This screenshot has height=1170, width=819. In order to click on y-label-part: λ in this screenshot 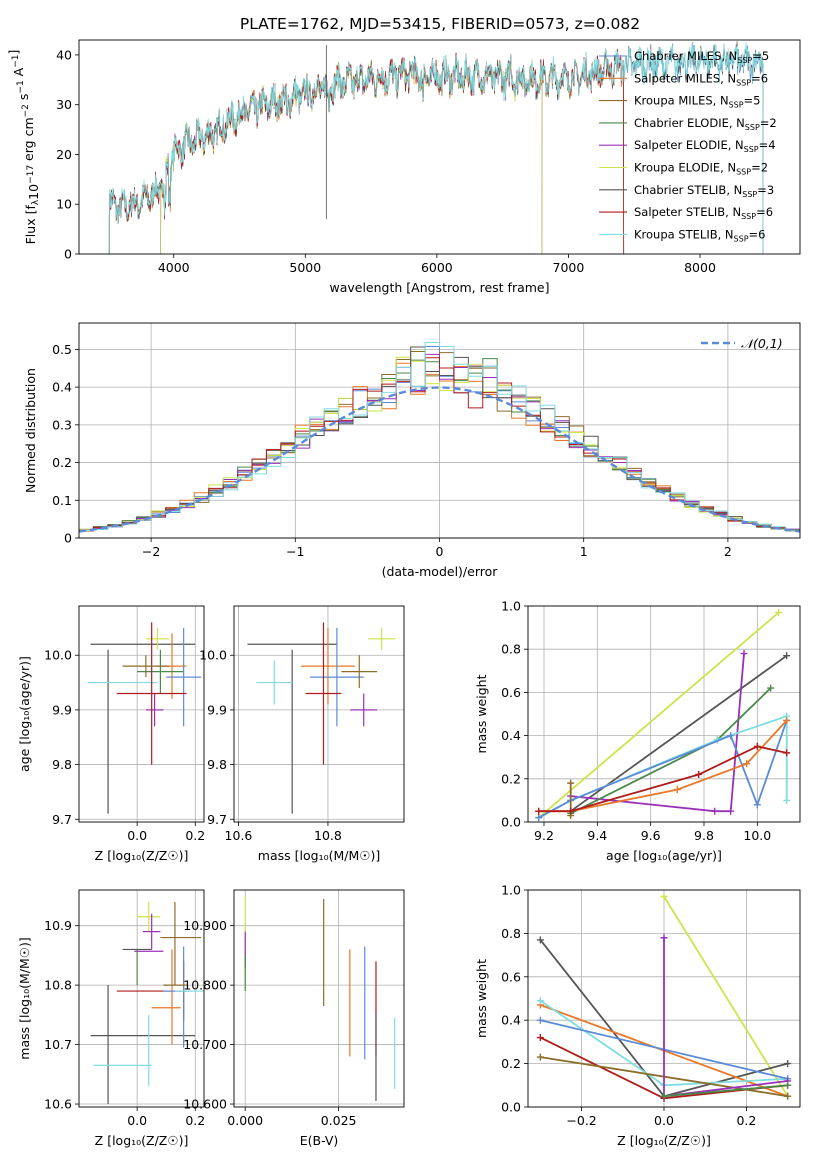, I will do `click(36, 202)`.